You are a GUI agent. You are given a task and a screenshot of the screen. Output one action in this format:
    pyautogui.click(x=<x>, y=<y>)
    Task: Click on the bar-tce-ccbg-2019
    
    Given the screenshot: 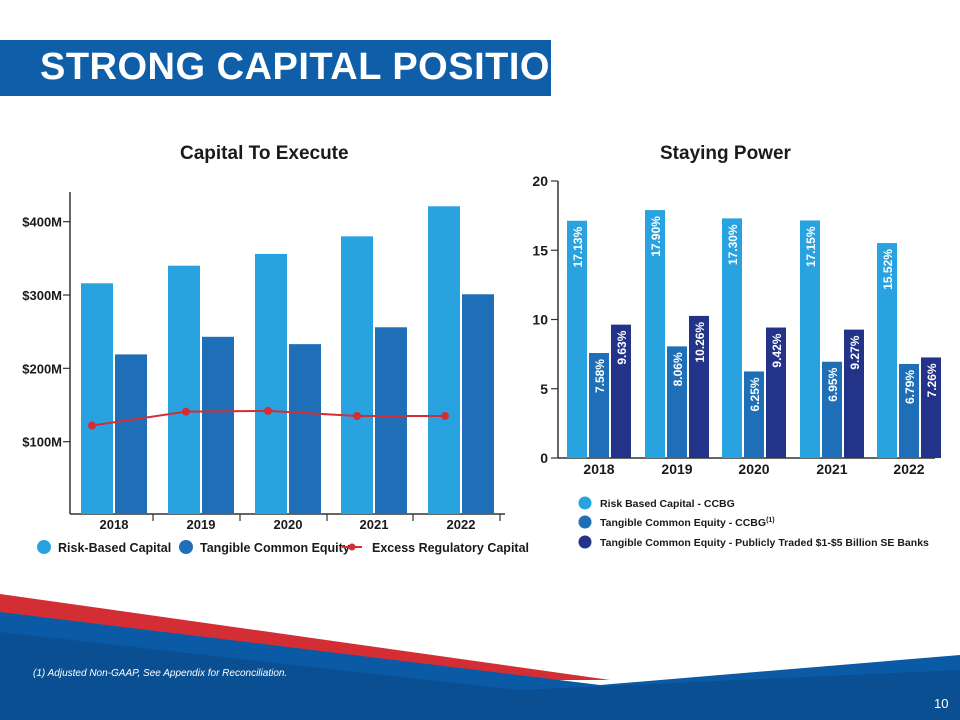 What is the action you would take?
    pyautogui.click(x=677, y=402)
    